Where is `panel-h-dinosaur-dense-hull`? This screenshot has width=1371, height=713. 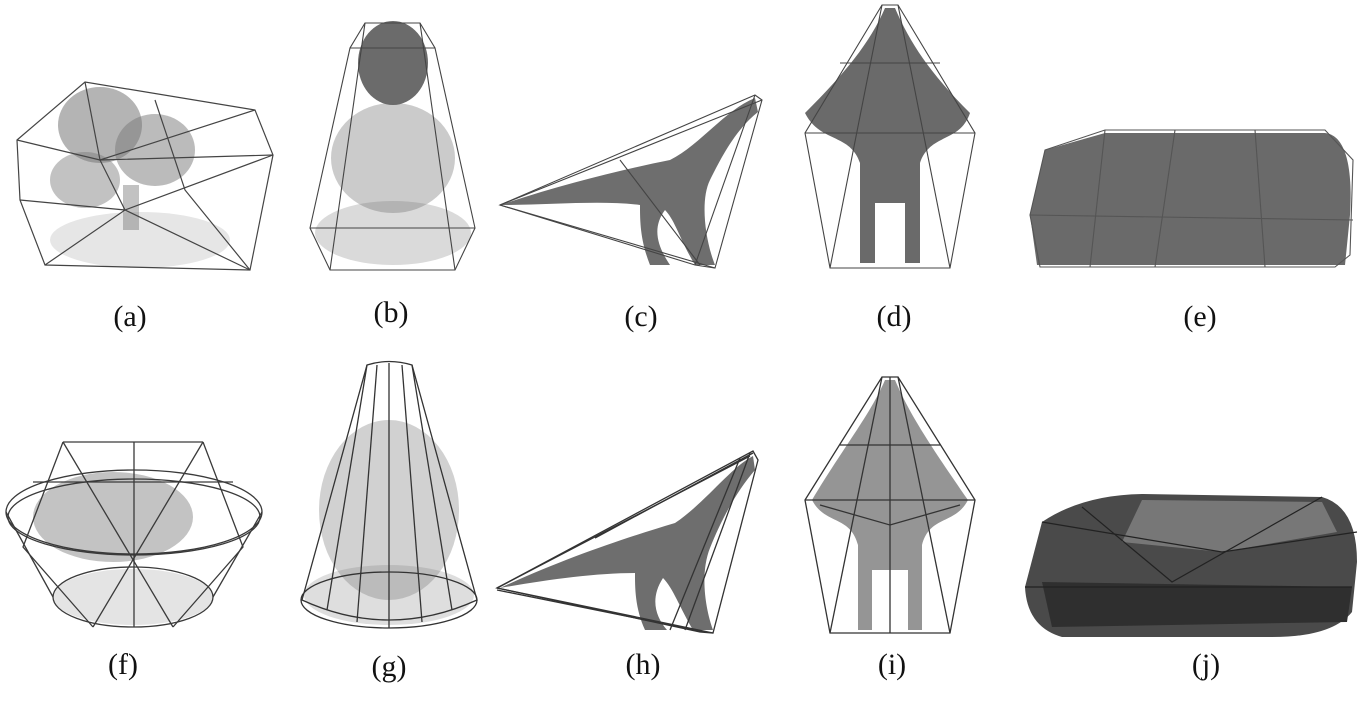 panel-h-dinosaur-dense-hull is located at coordinates (627, 541).